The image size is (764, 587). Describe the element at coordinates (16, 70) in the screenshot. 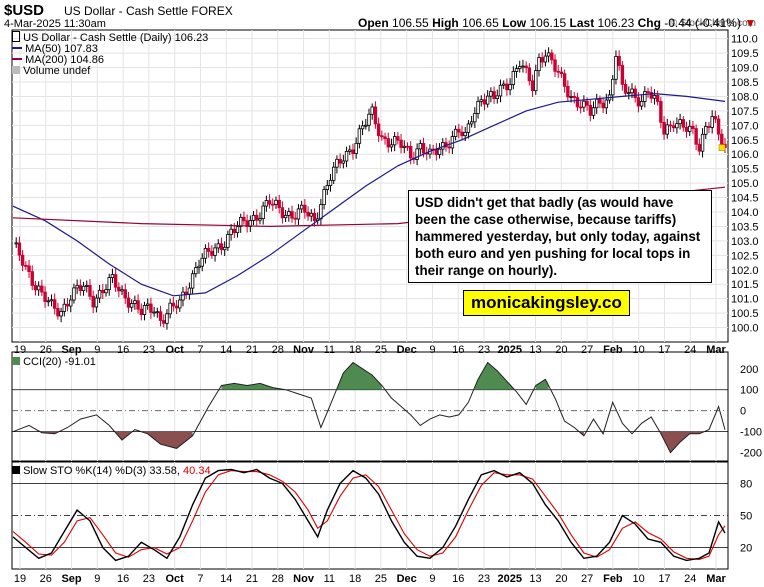

I see `volume-bar-icon` at that location.